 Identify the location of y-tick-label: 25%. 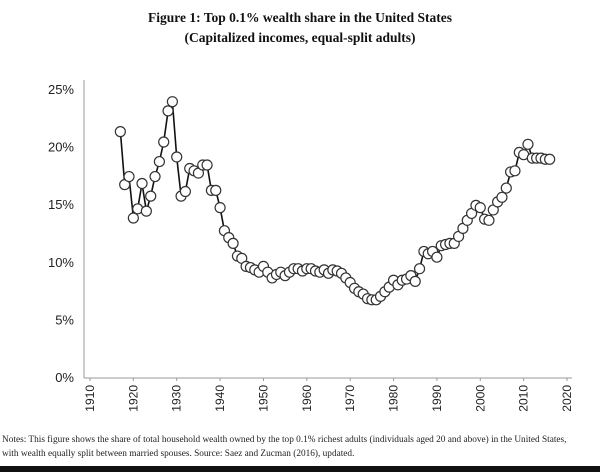
(61, 89).